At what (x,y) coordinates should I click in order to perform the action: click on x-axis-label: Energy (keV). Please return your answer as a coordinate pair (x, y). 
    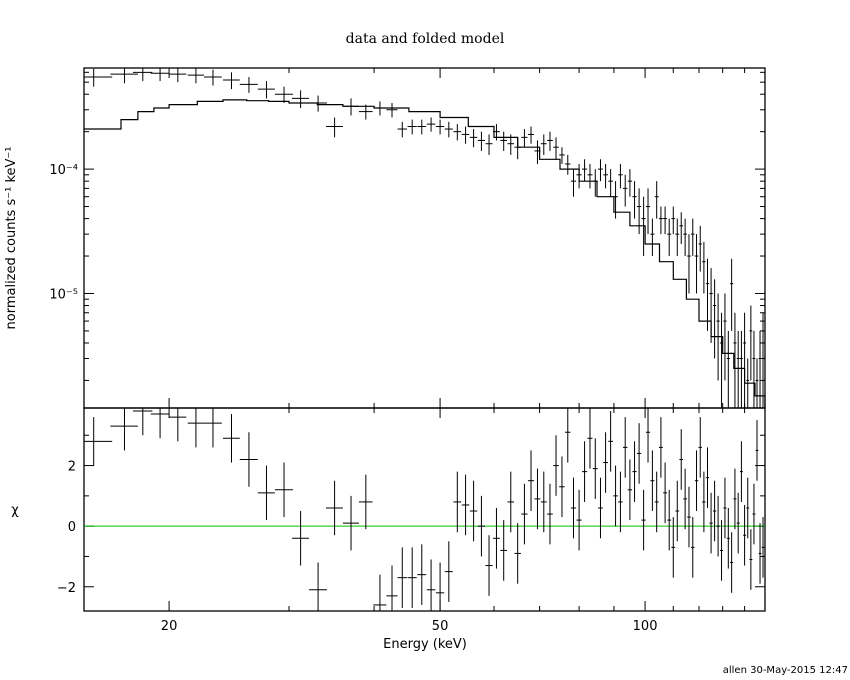
    Looking at the image, I should click on (425, 644).